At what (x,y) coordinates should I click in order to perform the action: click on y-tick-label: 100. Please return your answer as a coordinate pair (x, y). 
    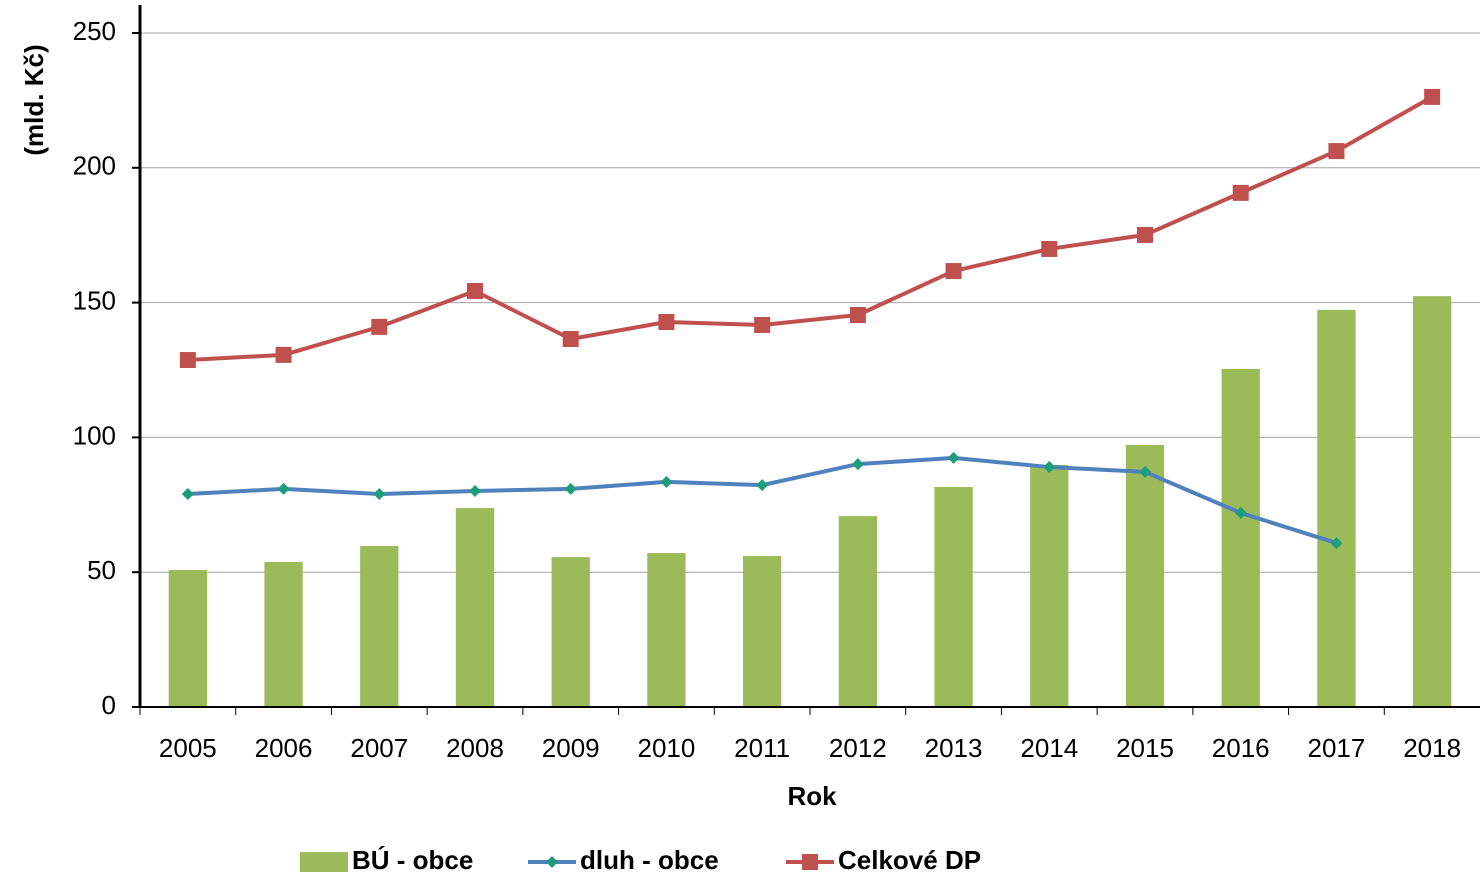
    Looking at the image, I should click on (94, 435).